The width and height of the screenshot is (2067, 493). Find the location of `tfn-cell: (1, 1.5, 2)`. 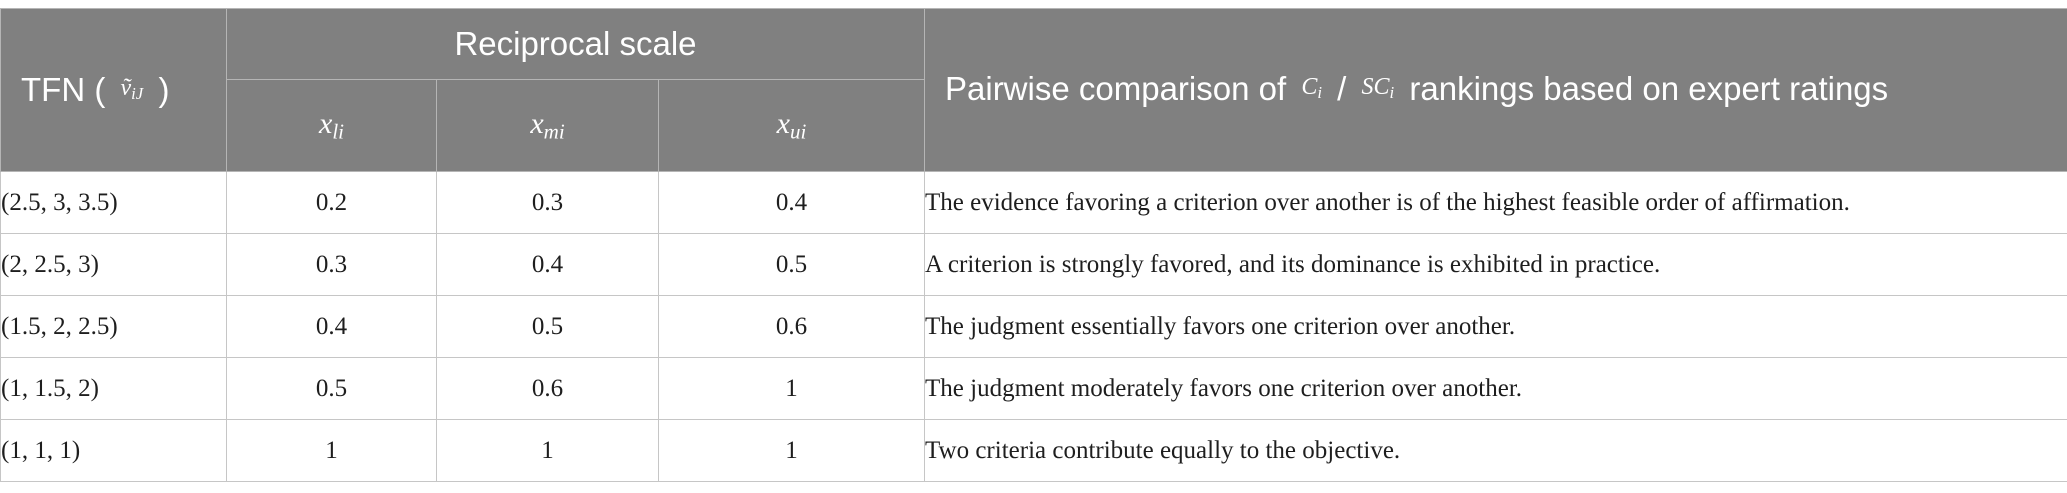

tfn-cell: (1, 1.5, 2) is located at coordinates (113, 388).